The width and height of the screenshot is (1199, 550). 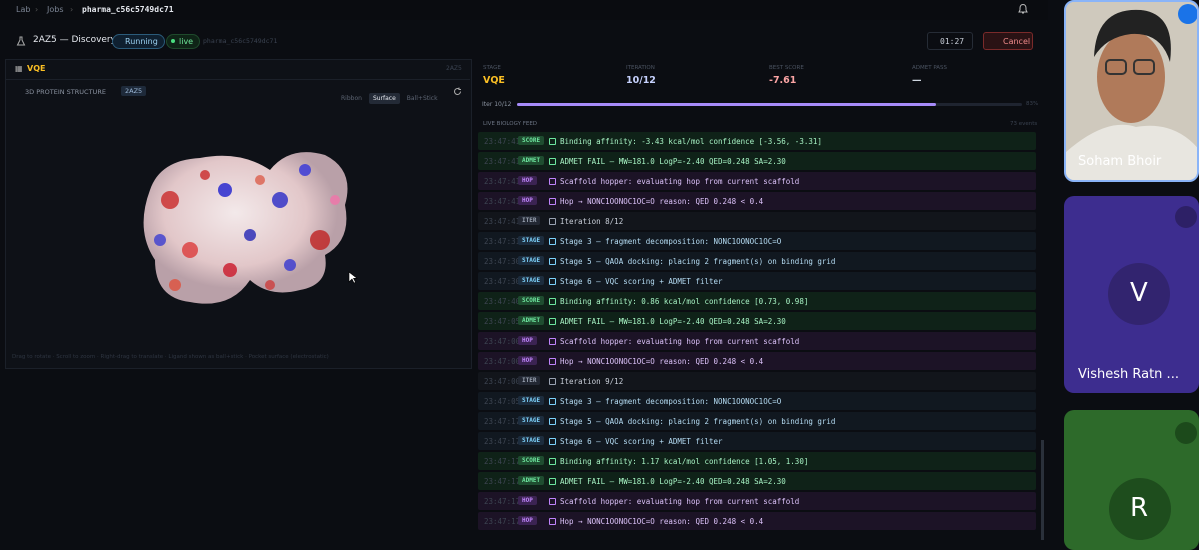 I want to click on participant-video, so click(x=1131, y=91).